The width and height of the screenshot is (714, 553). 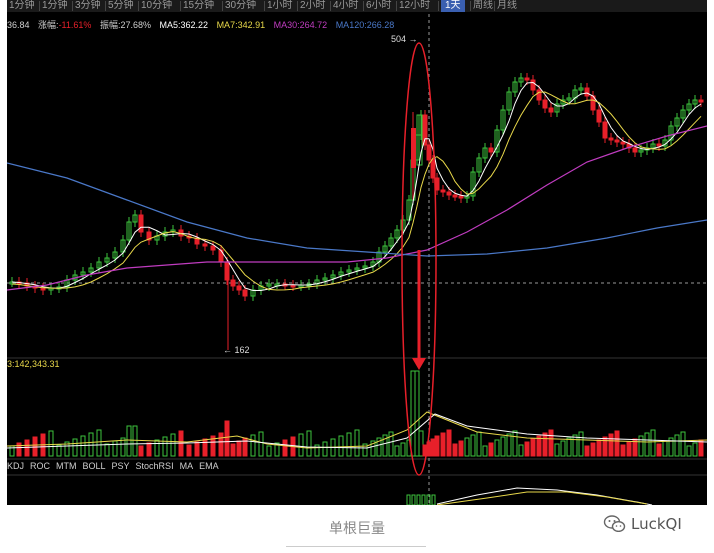 I want to click on timeframe-tab: 6小时, so click(x=379, y=5).